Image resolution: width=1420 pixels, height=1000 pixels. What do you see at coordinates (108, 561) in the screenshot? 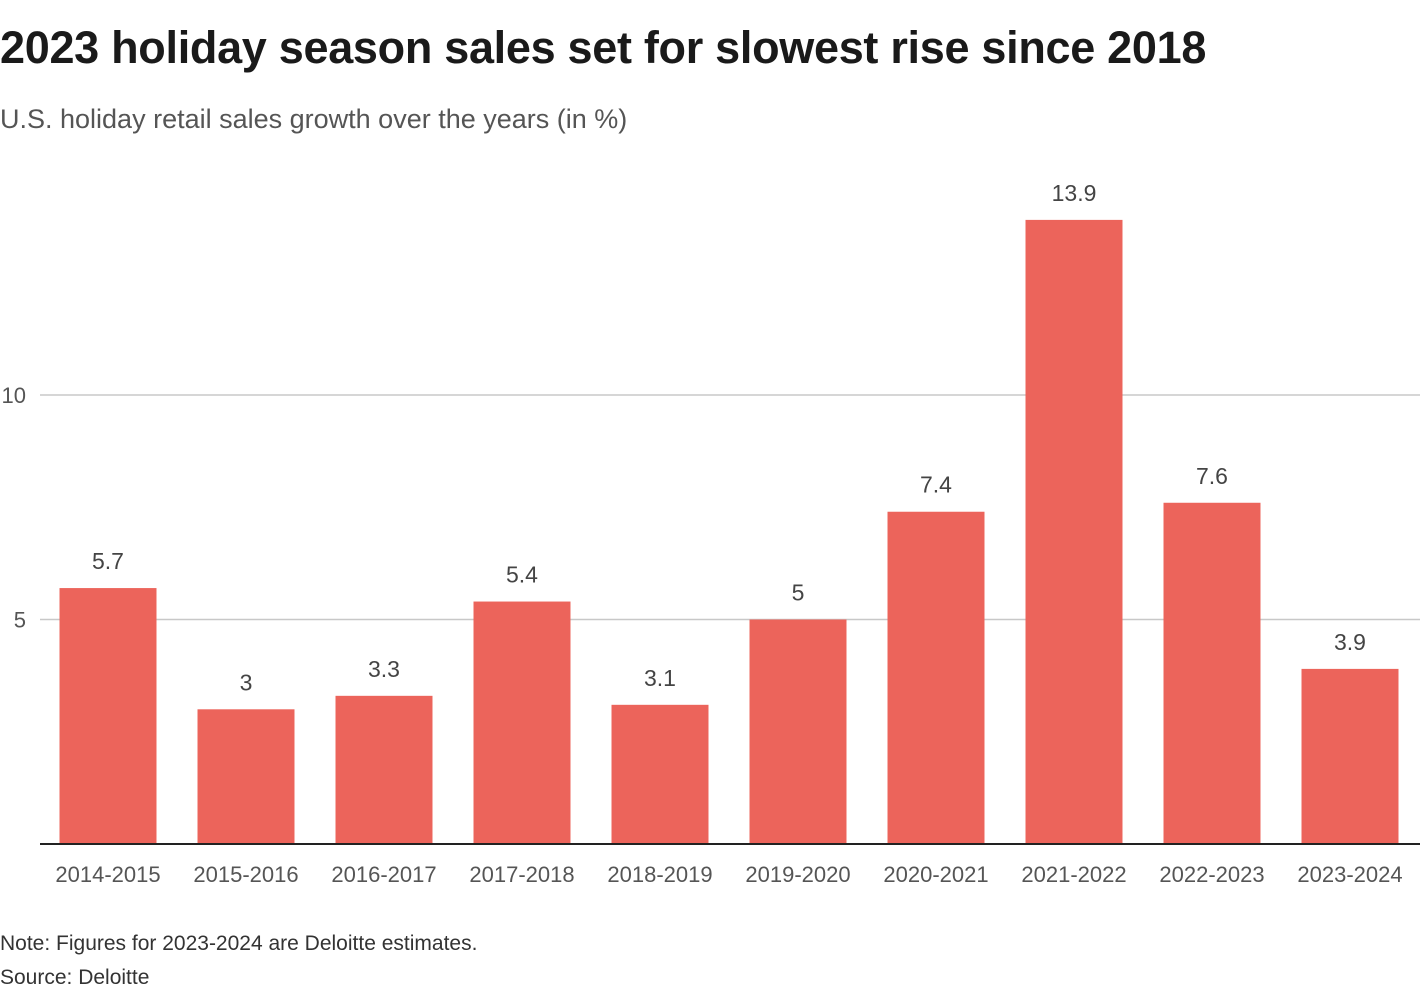
I see `bar-value-label: 5.7` at bounding box center [108, 561].